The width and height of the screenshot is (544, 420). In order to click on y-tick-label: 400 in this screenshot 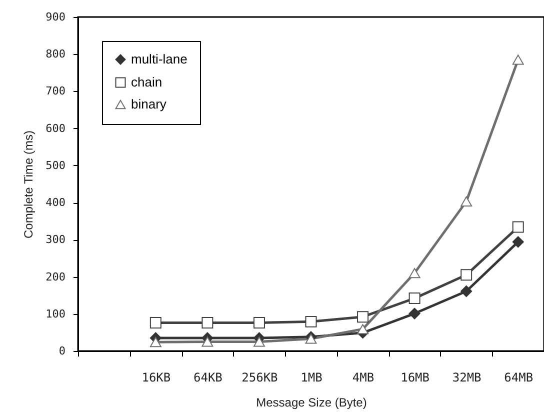, I will do `click(56, 203)`.